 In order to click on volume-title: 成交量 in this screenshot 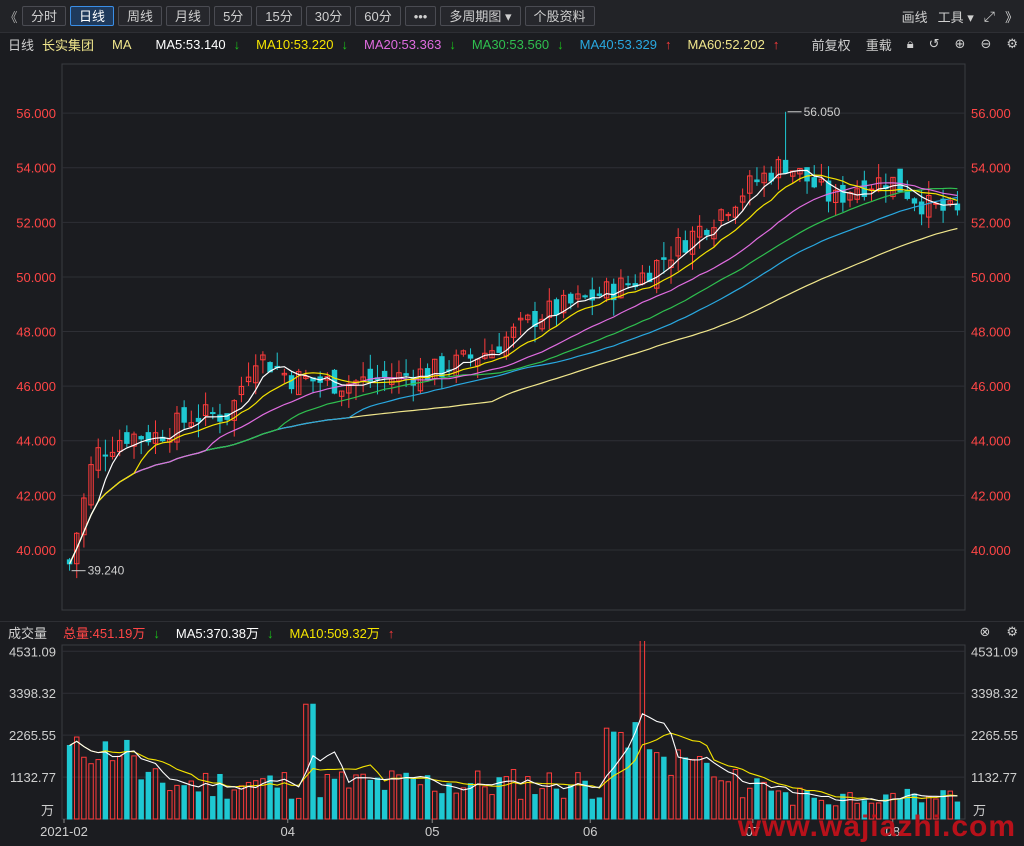, I will do `click(28, 633)`.